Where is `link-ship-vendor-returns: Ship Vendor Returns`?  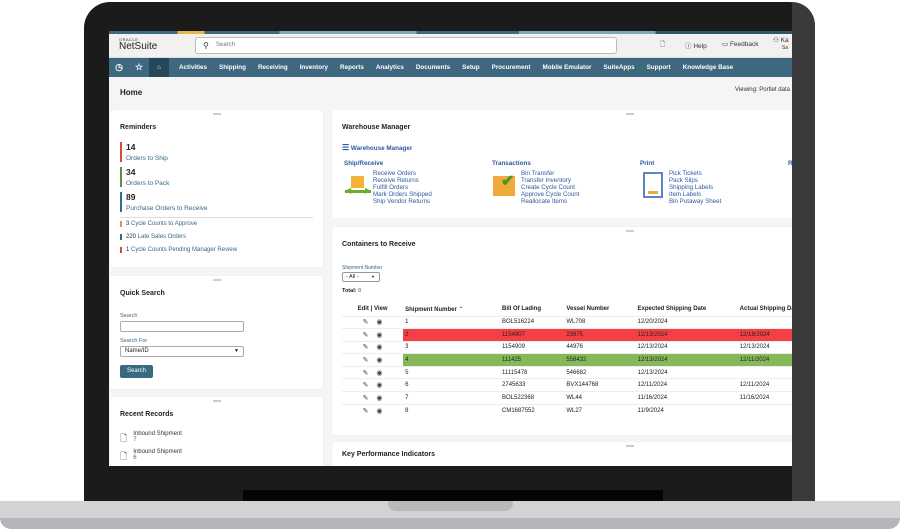
link-ship-vendor-returns: Ship Vendor Returns is located at coordinates (402, 201).